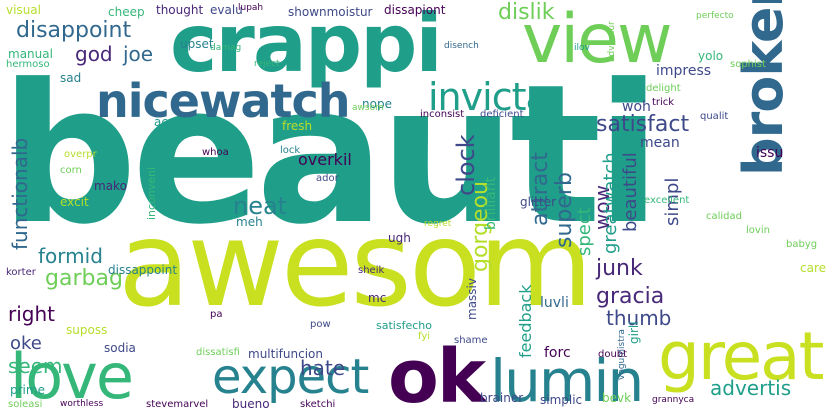 The height and width of the screenshot is (418, 837). Describe the element at coordinates (636, 107) in the screenshot. I see `word-woh: woh` at that location.